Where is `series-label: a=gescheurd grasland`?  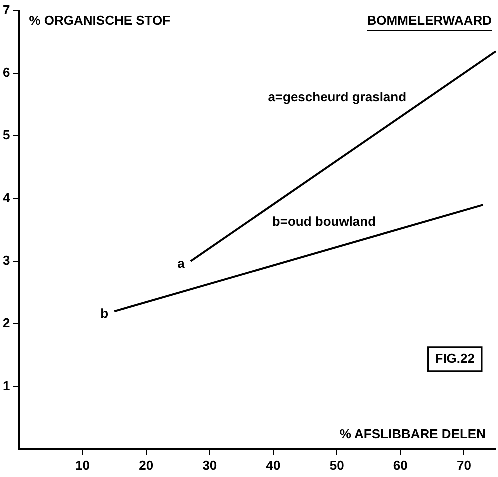
series-label: a=gescheurd grasland is located at coordinates (337, 96).